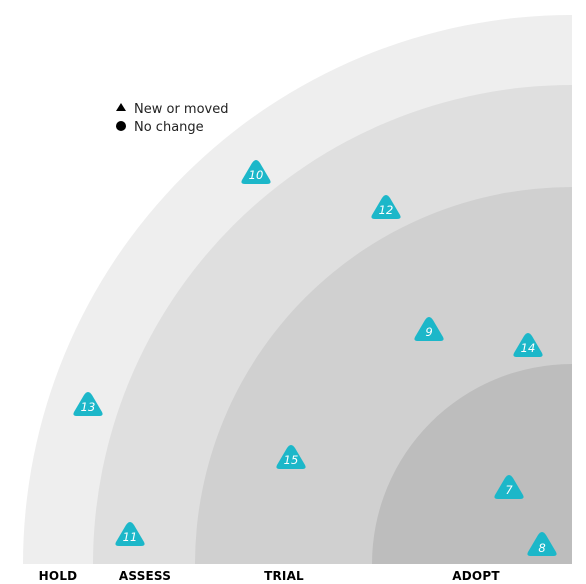  What do you see at coordinates (256, 175) in the screenshot?
I see `blip-label: 10` at bounding box center [256, 175].